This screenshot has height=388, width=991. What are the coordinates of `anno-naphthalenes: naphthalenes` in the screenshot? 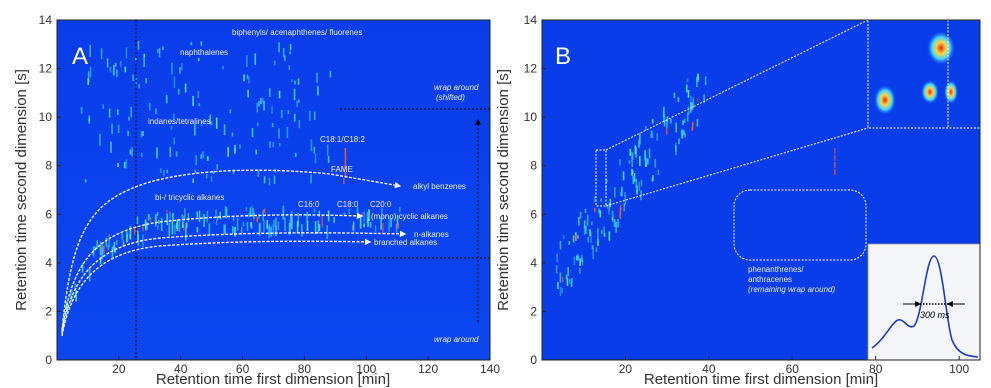 It's located at (204, 52).